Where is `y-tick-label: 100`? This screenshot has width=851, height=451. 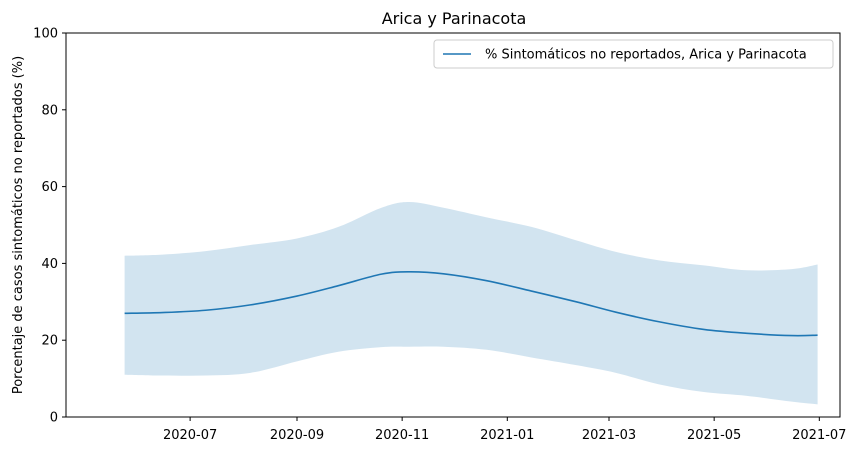 y-tick-label: 100 is located at coordinates (45, 34).